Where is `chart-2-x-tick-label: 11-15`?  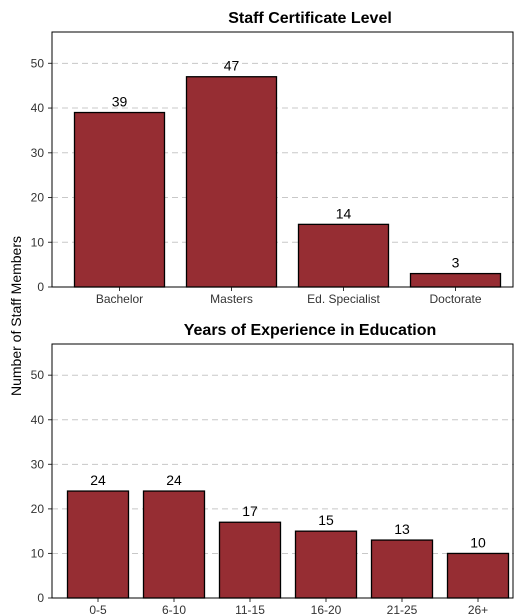 chart-2-x-tick-label: 11-15 is located at coordinates (250, 609).